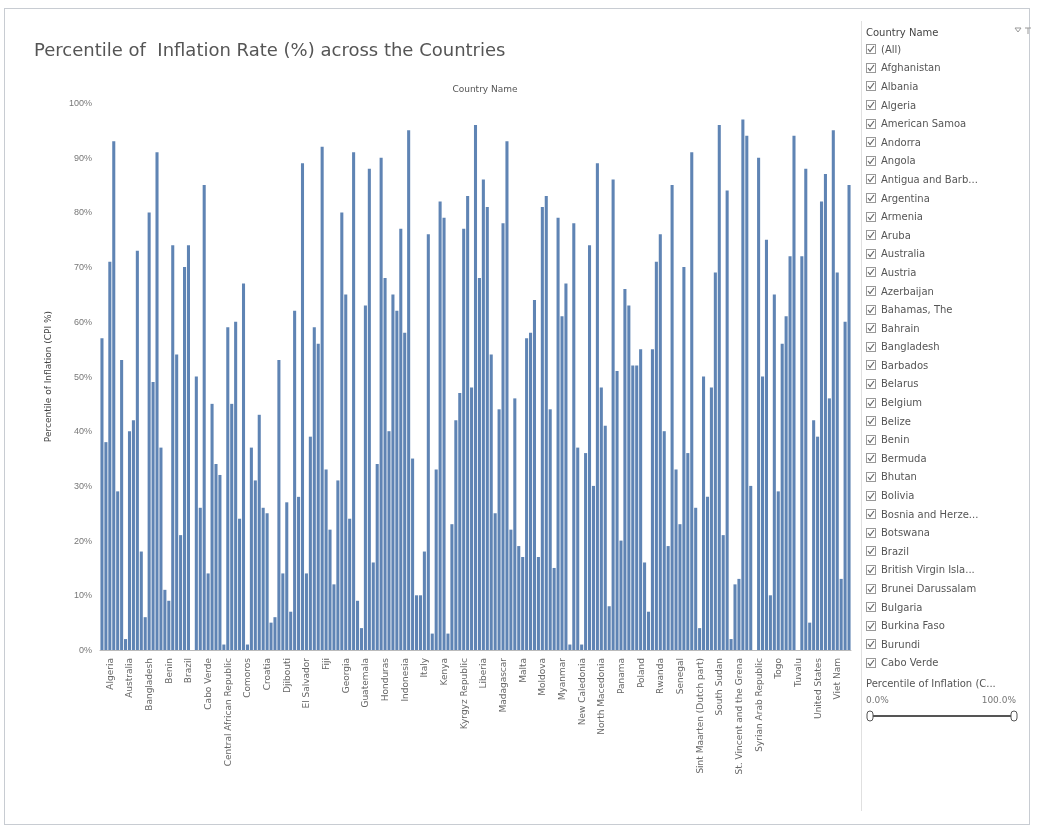  Describe the element at coordinates (82, 540) in the screenshot. I see `y-tick-label: 20%` at that location.